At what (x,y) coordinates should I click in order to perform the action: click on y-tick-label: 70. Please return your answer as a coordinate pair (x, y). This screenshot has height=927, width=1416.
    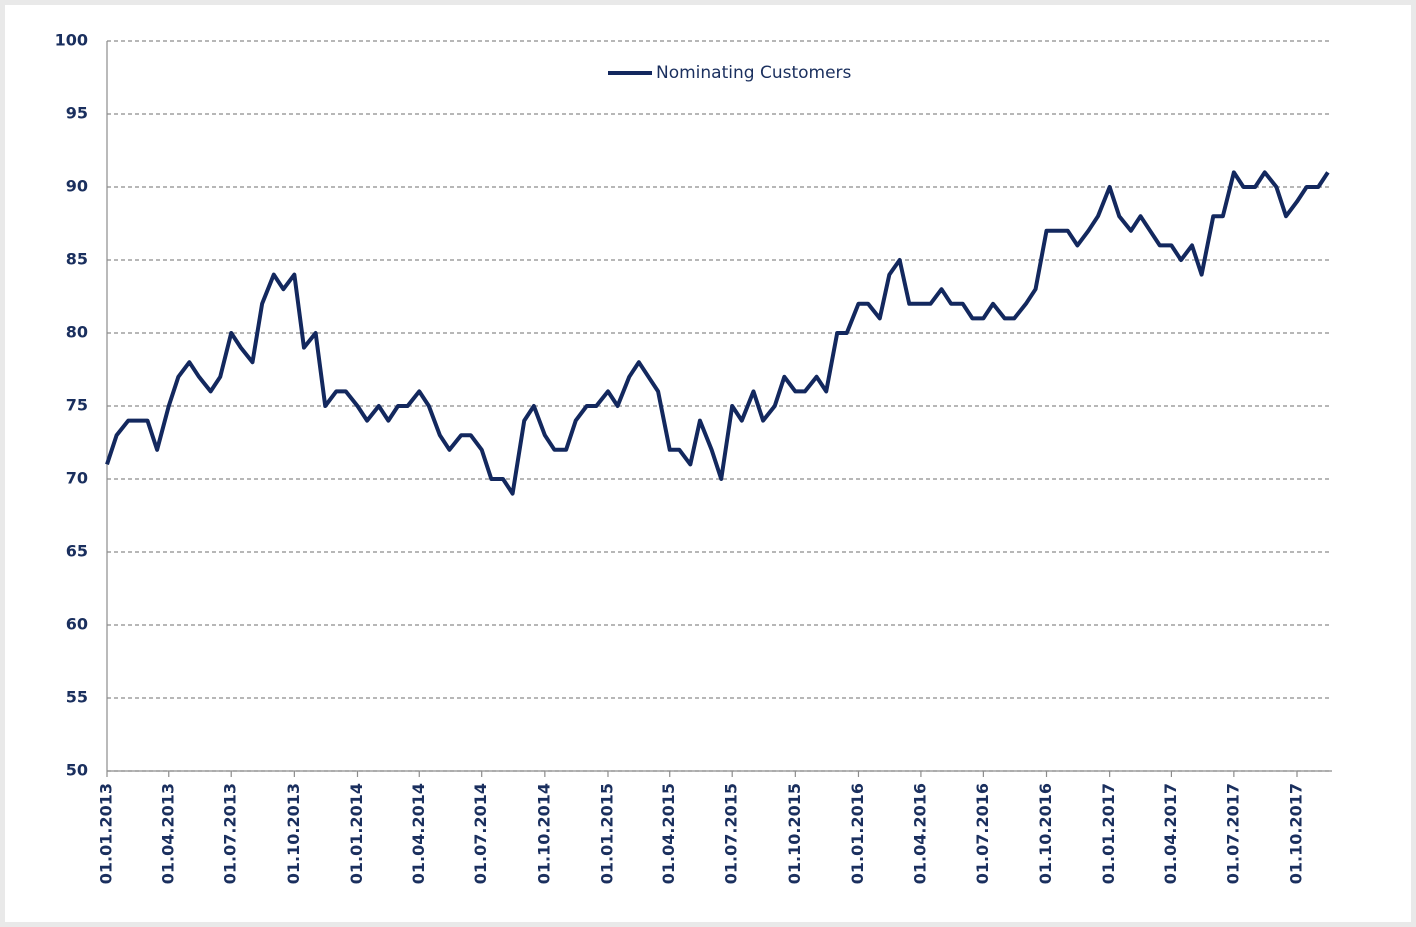
    Looking at the image, I should click on (77, 478).